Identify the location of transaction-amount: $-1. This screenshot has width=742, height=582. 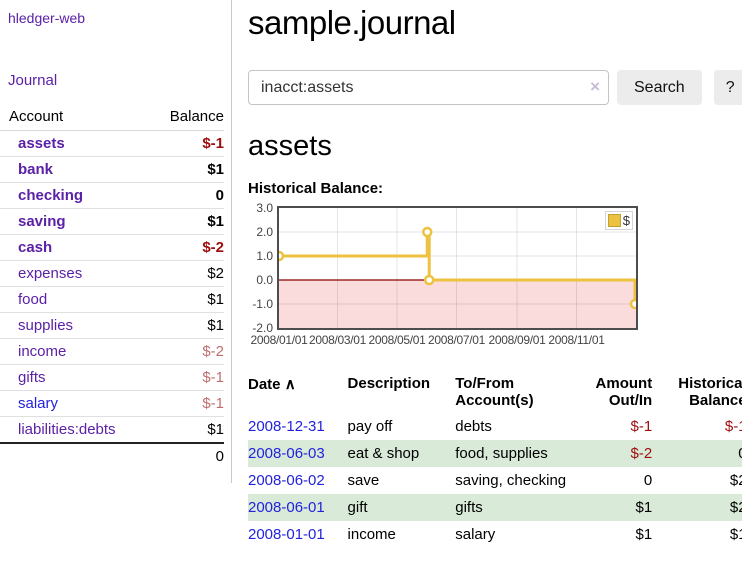
(641, 426).